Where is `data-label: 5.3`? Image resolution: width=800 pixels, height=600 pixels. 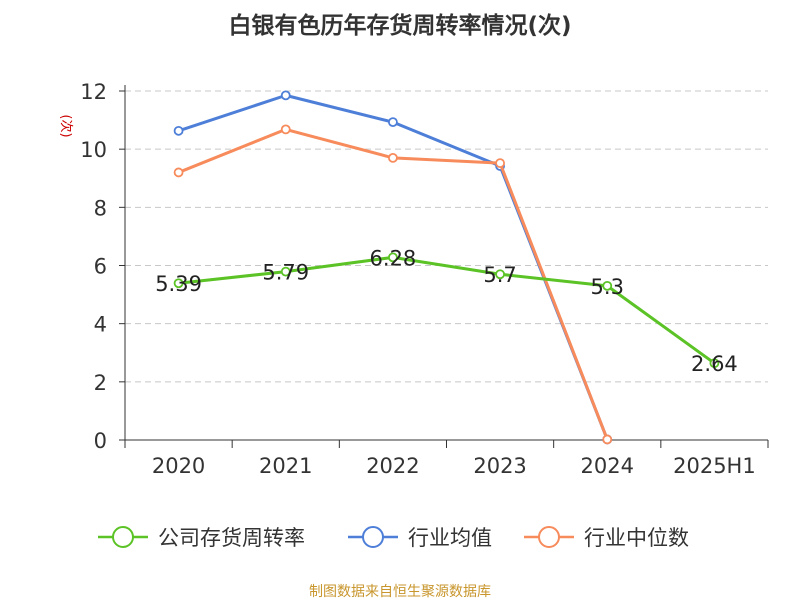 data-label: 5.3 is located at coordinates (607, 287).